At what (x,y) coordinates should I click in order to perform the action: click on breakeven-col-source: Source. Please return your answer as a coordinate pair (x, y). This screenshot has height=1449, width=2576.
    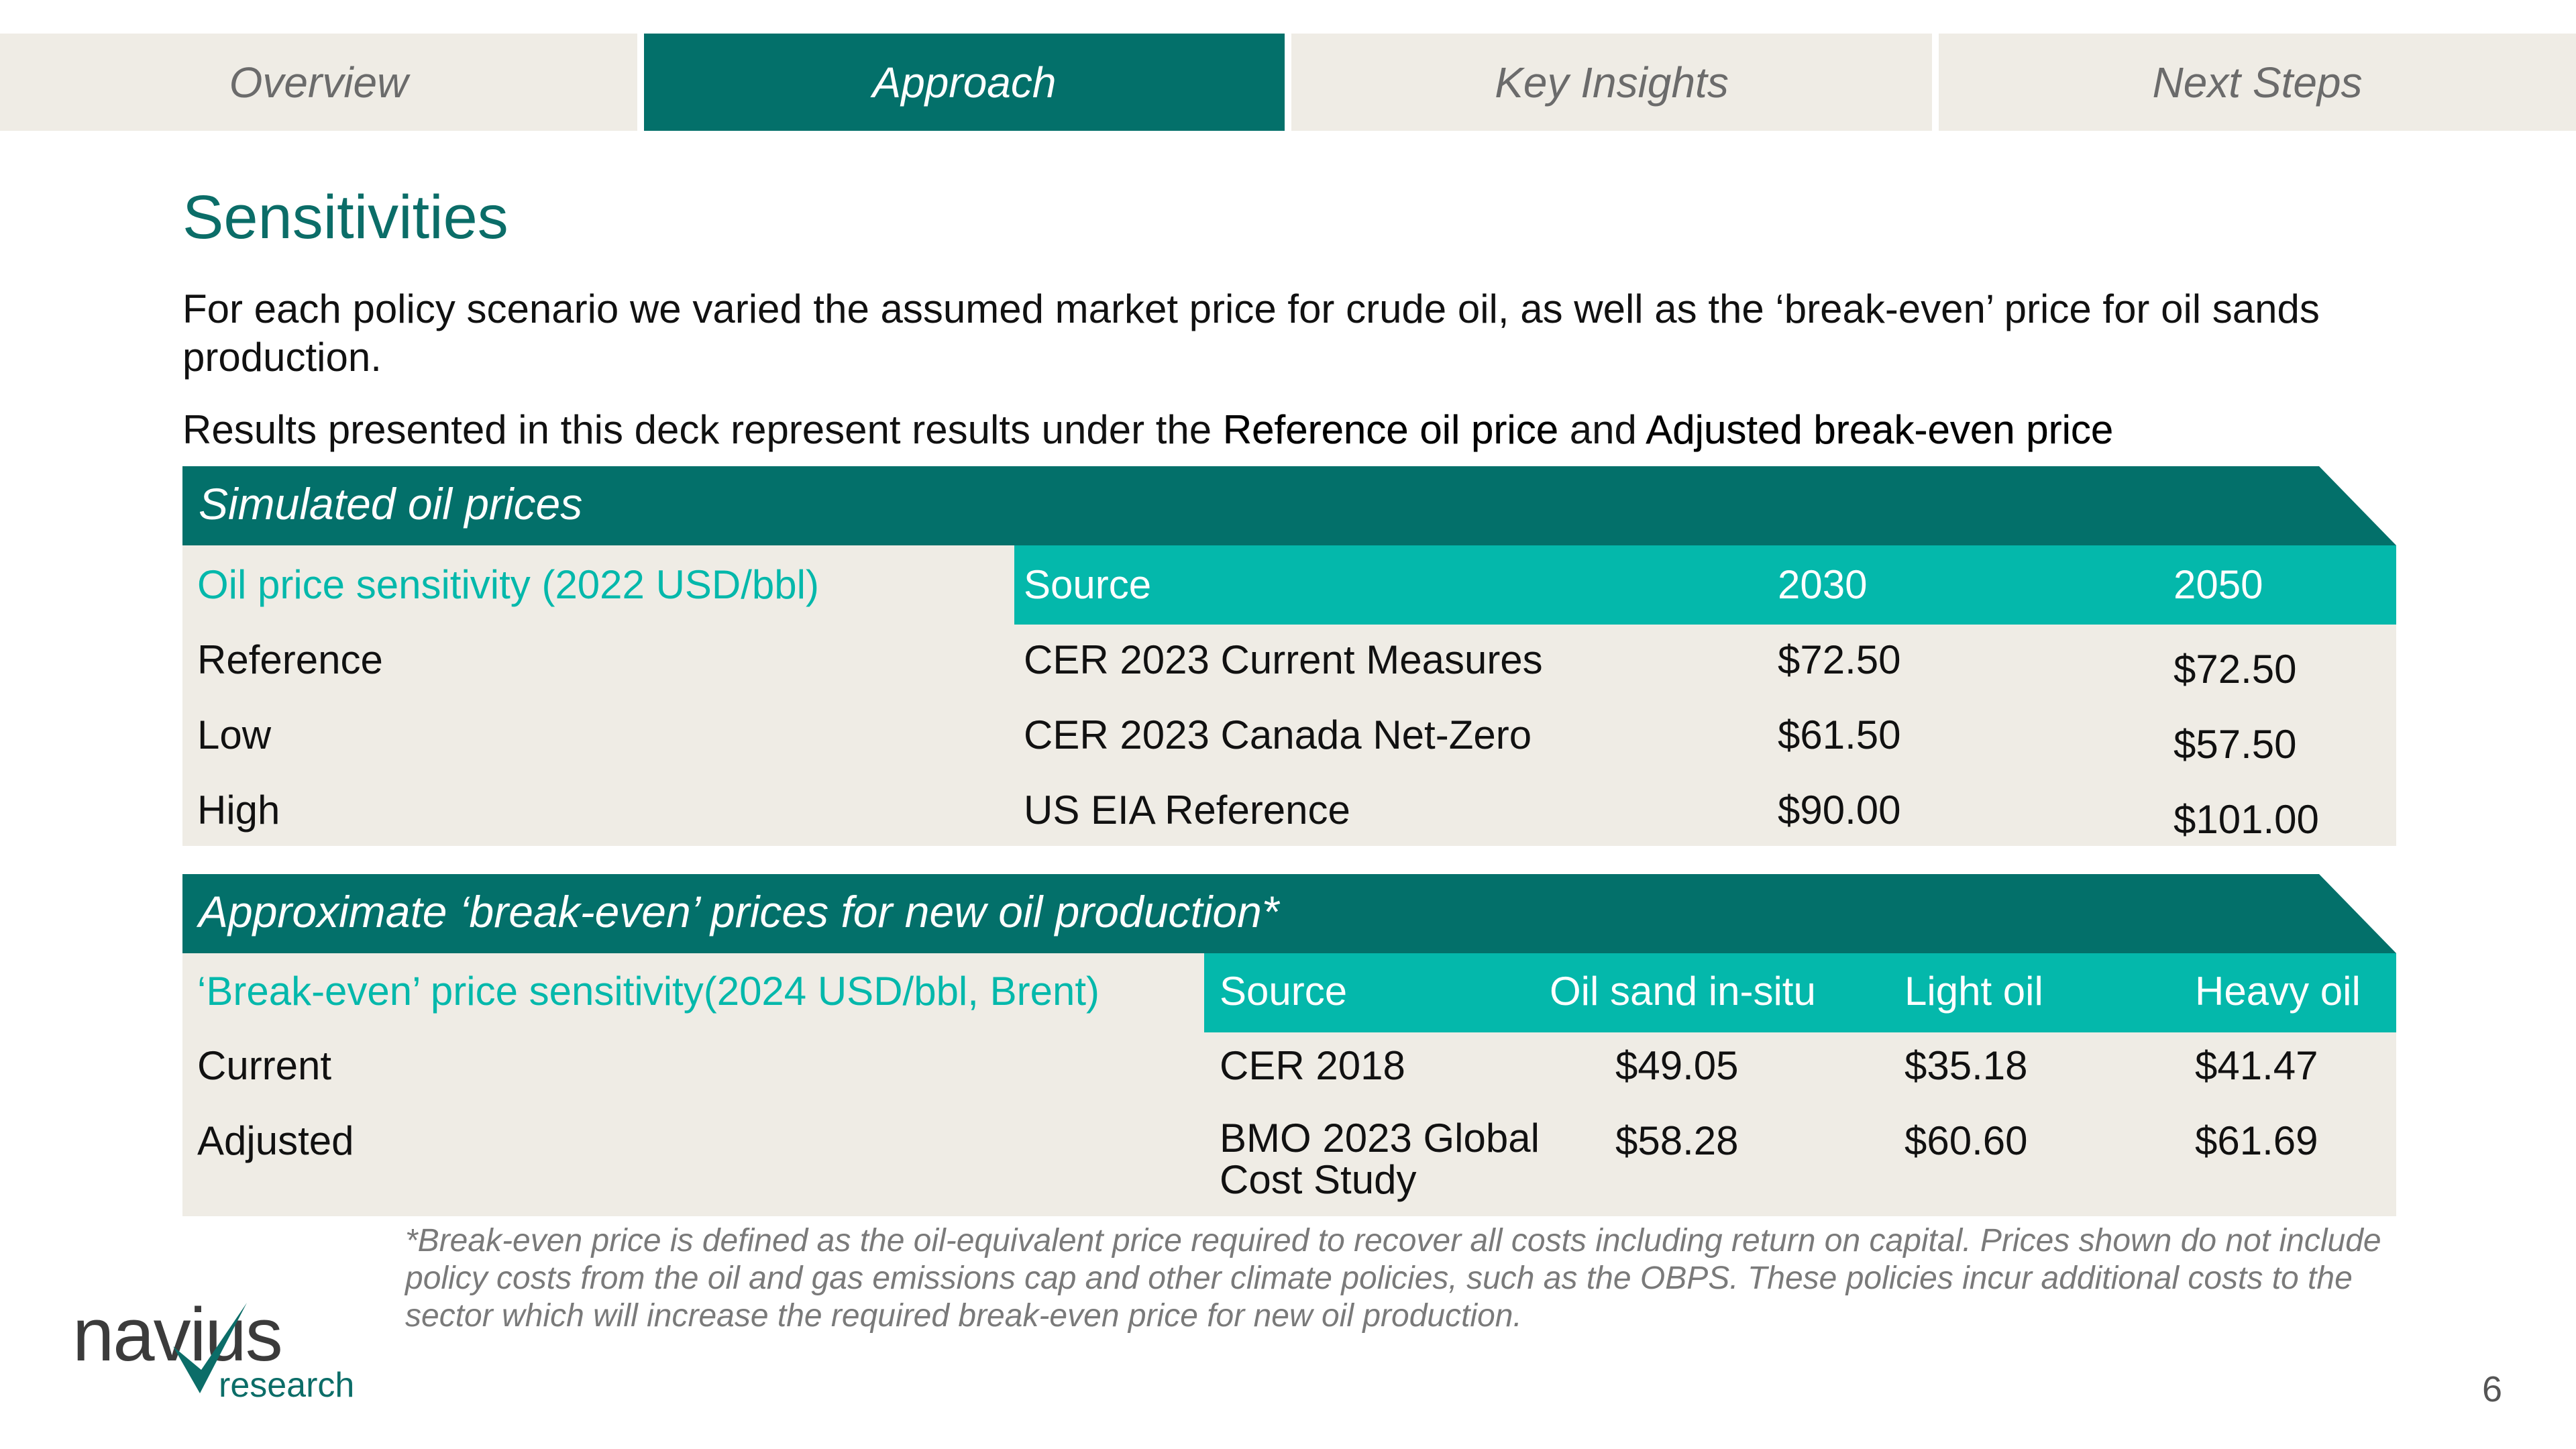
    Looking at the image, I should click on (1284, 991).